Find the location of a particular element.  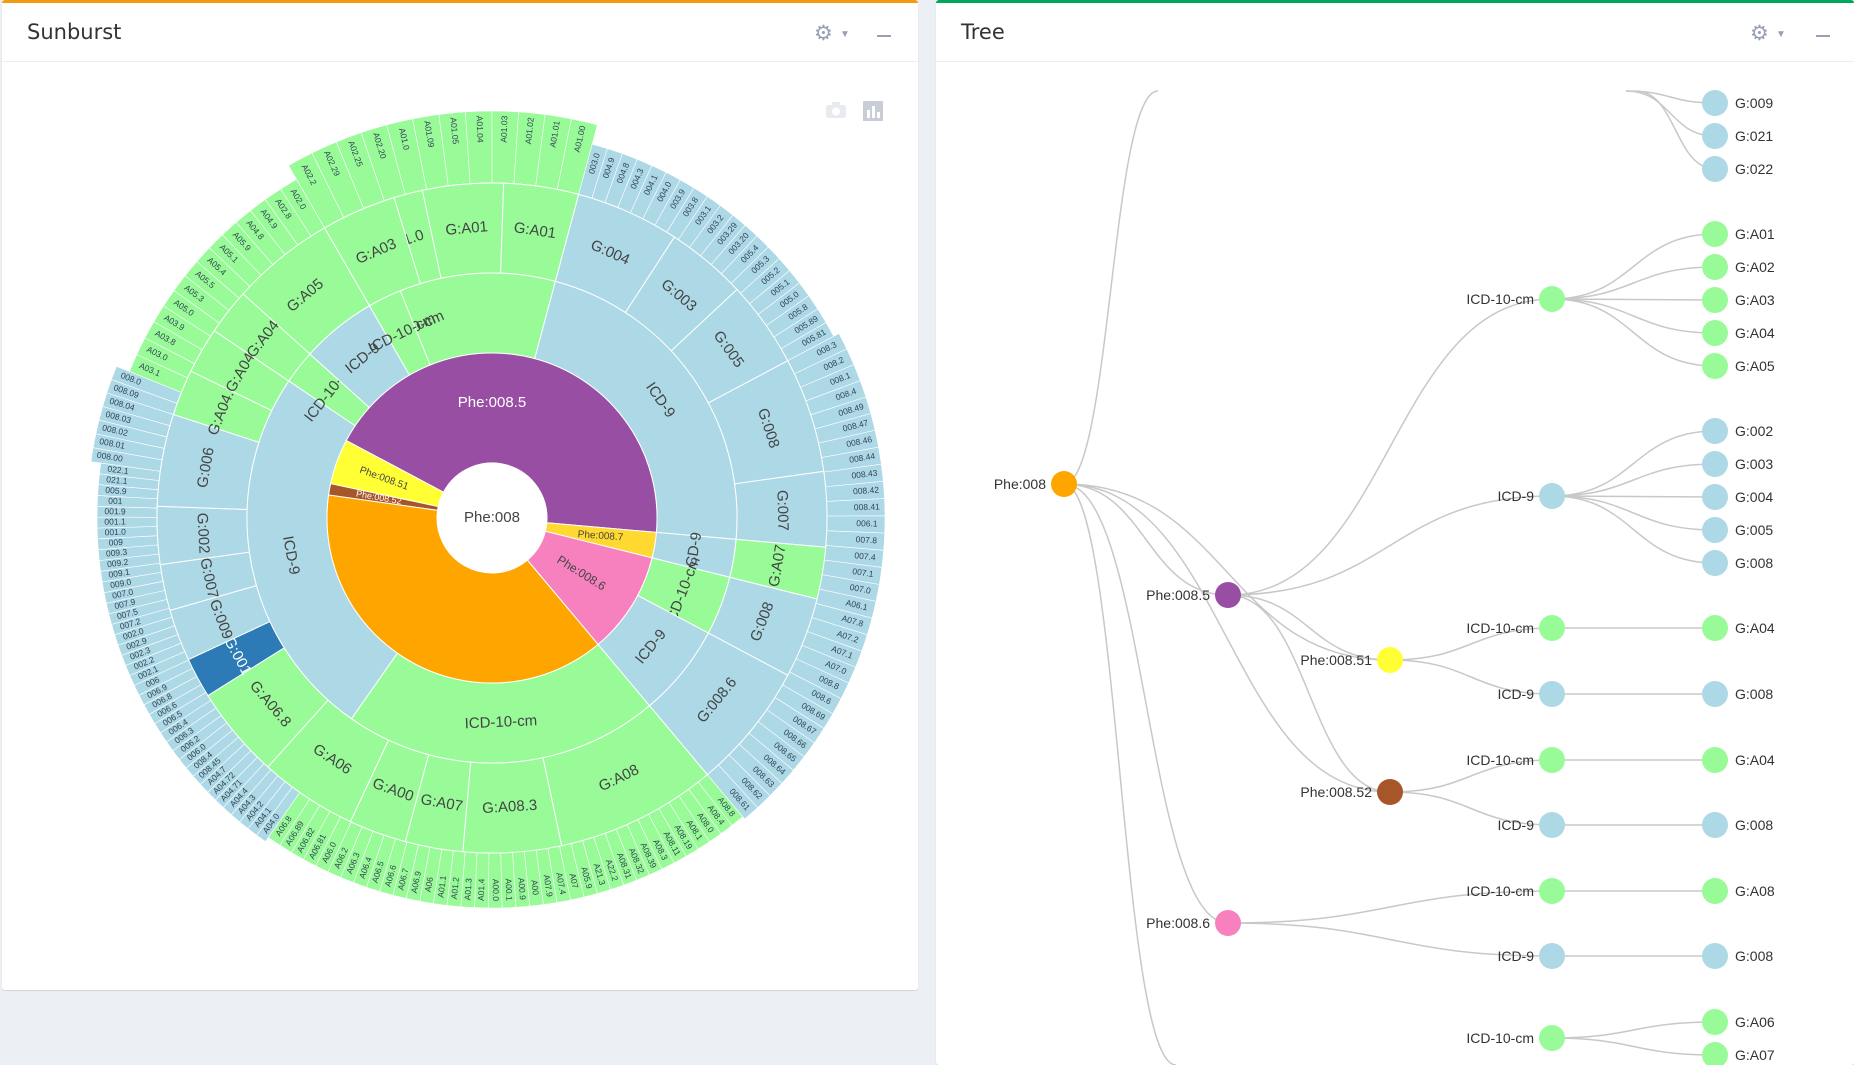

sunburst-leaf-label: A01.05 is located at coordinates (454, 131).